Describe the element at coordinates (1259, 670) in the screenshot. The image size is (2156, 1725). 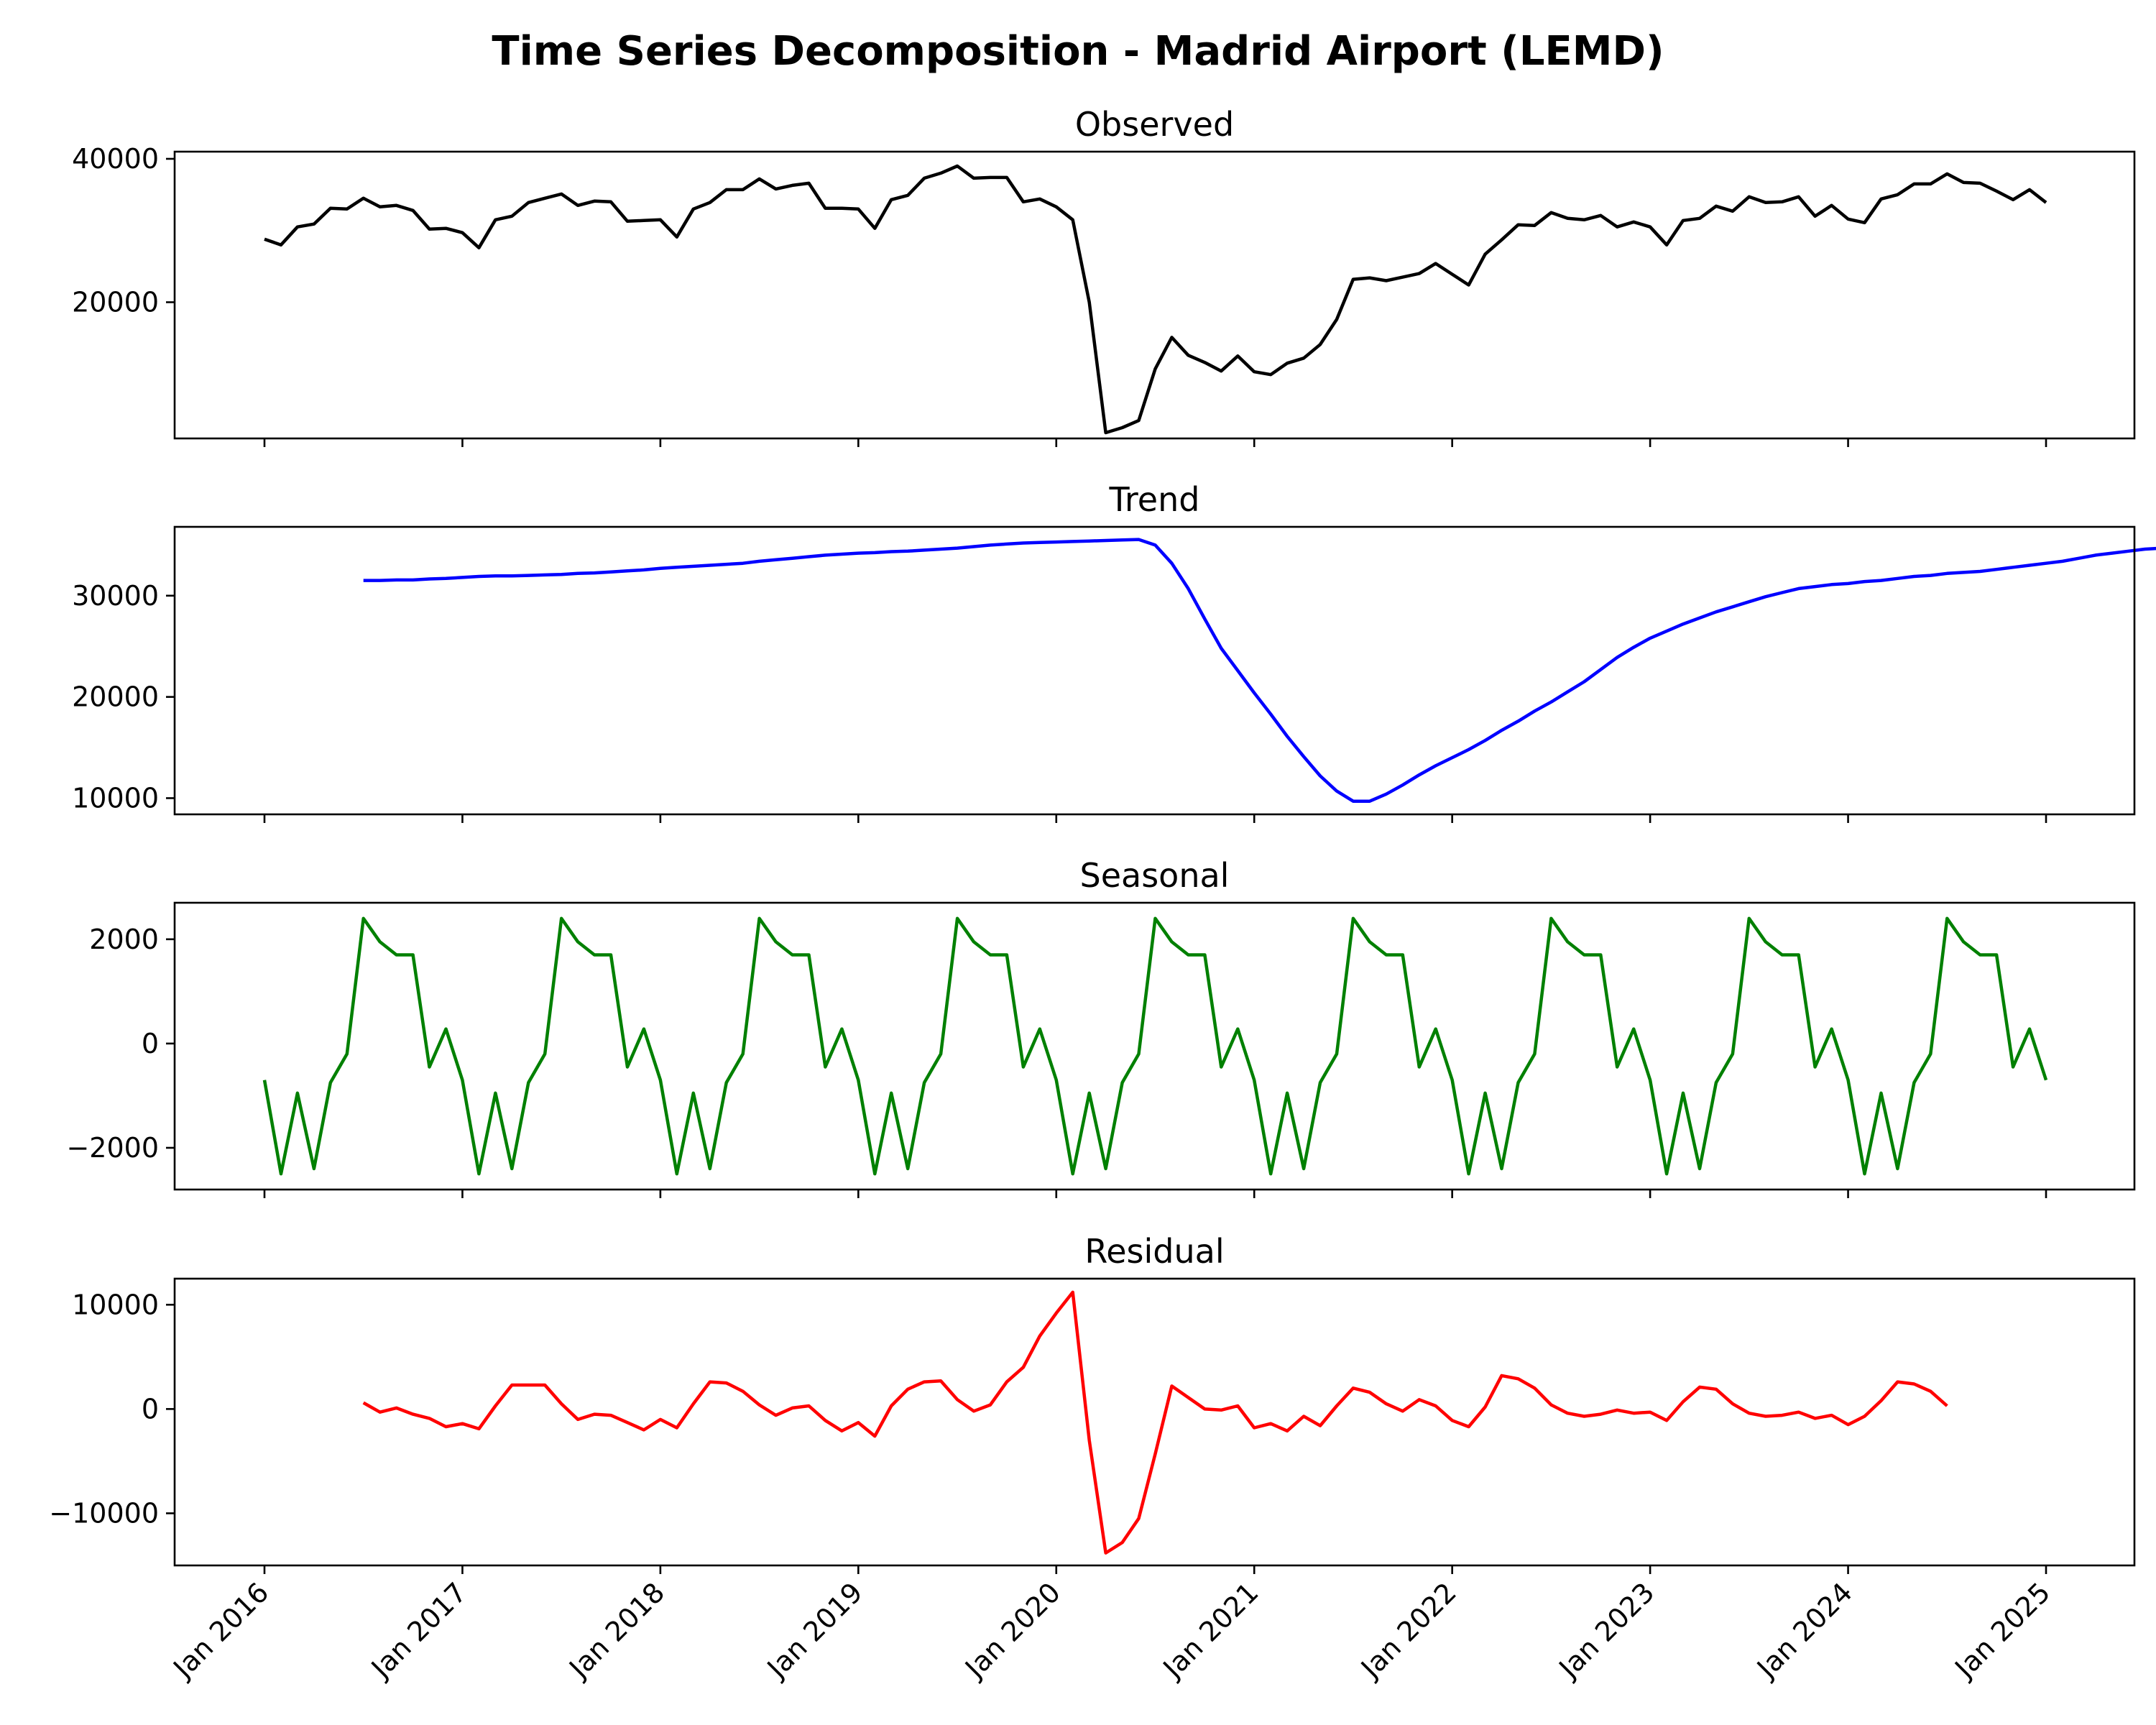
I see `series-line-trend` at that location.